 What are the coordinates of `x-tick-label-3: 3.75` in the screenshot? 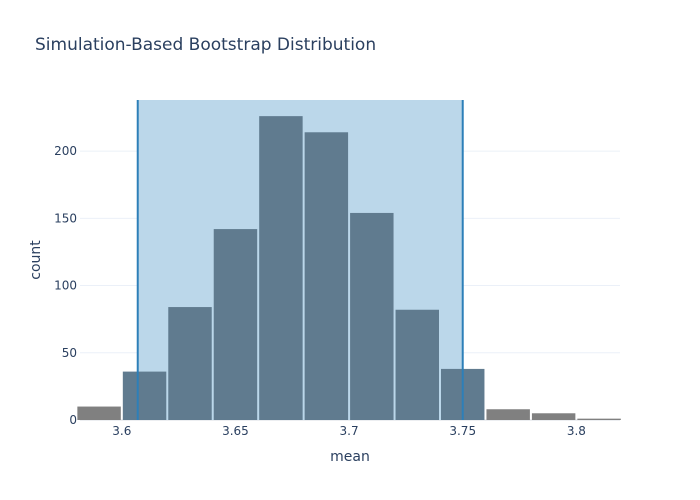 It's located at (462, 431).